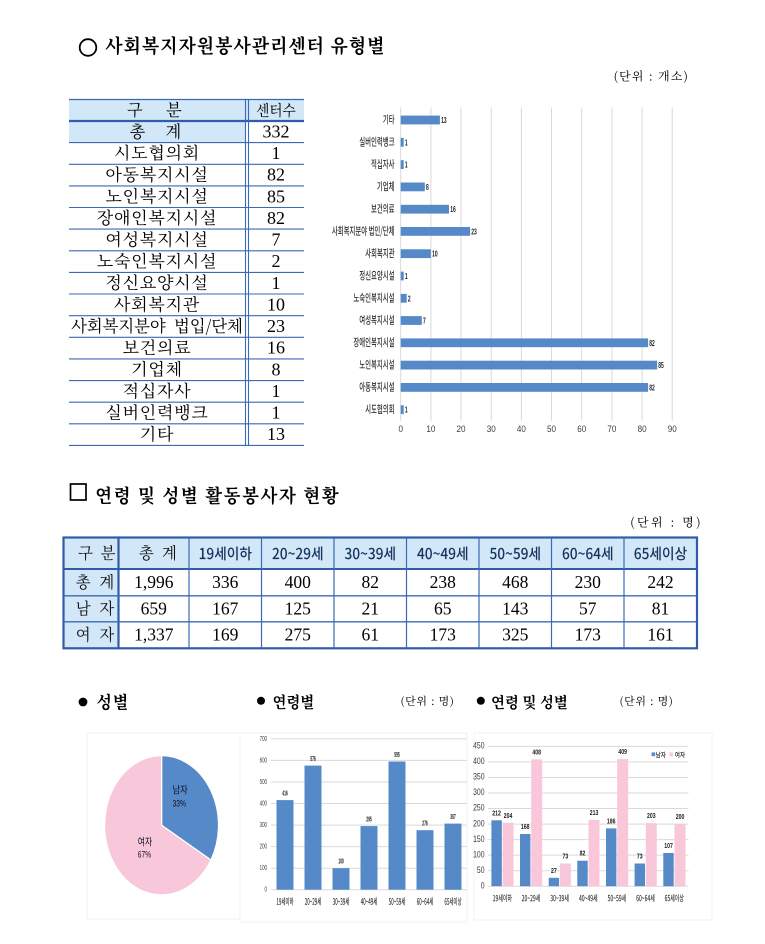 Image resolution: width=765 pixels, height=944 pixels. What do you see at coordinates (594, 813) in the screenshot?
I see `svg-text: 213` at bounding box center [594, 813].